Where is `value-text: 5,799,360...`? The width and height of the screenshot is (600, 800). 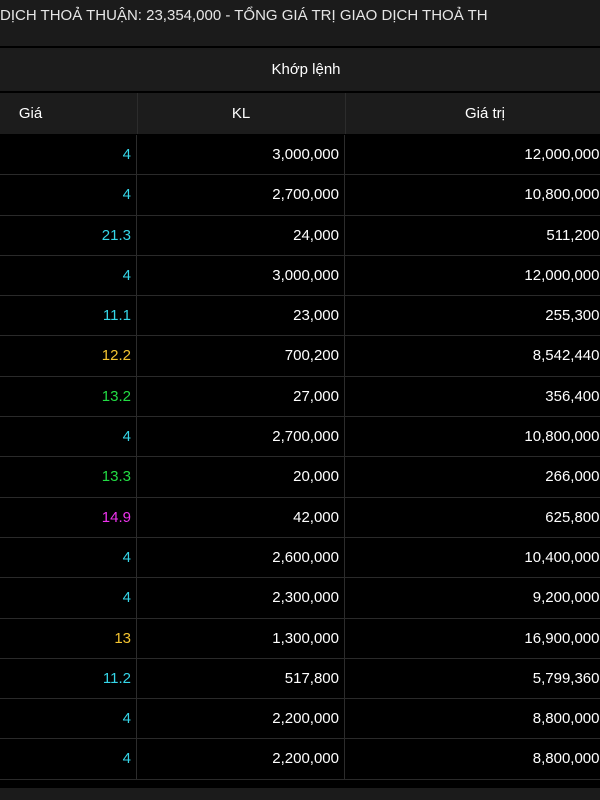 value-text: 5,799,360... is located at coordinates (566, 678).